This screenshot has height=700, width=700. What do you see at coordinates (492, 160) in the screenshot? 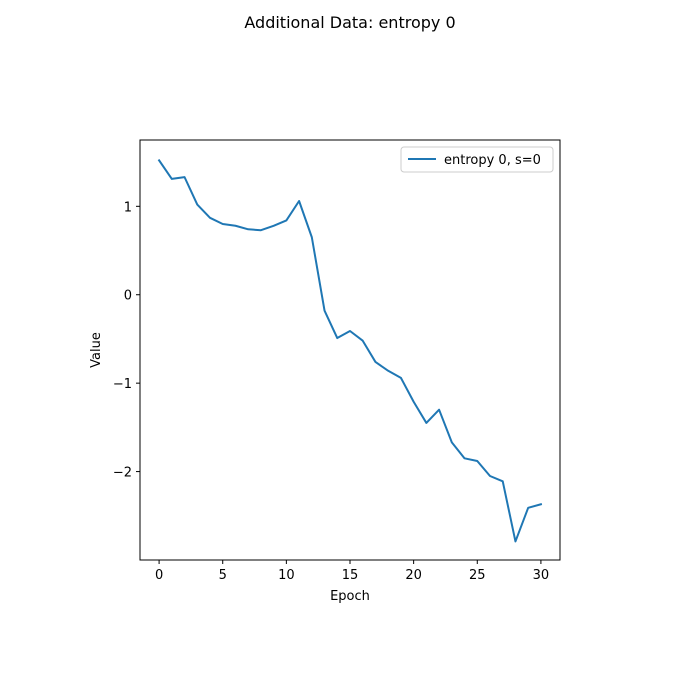
I see `legend-entry-label: entropy 0, s=0` at bounding box center [492, 160].